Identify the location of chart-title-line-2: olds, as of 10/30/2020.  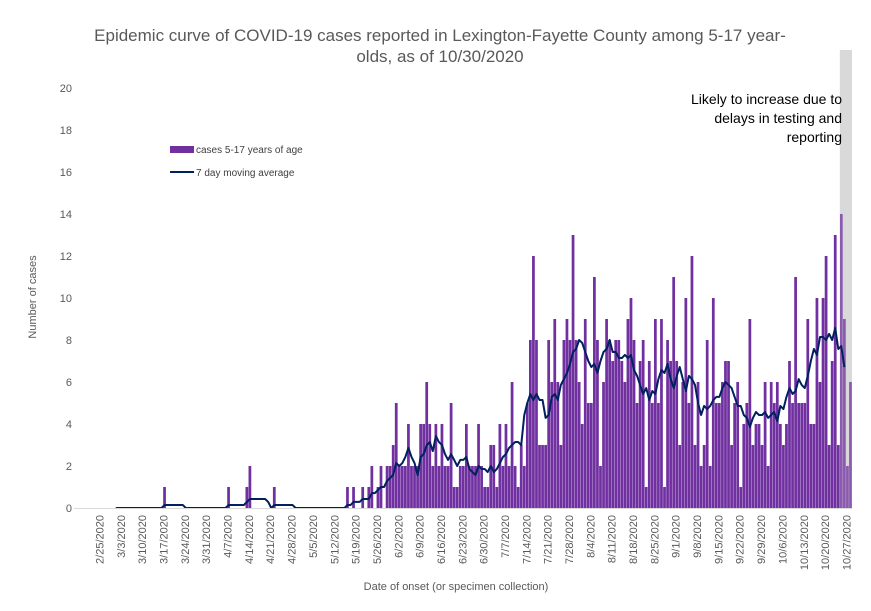
(439, 56).